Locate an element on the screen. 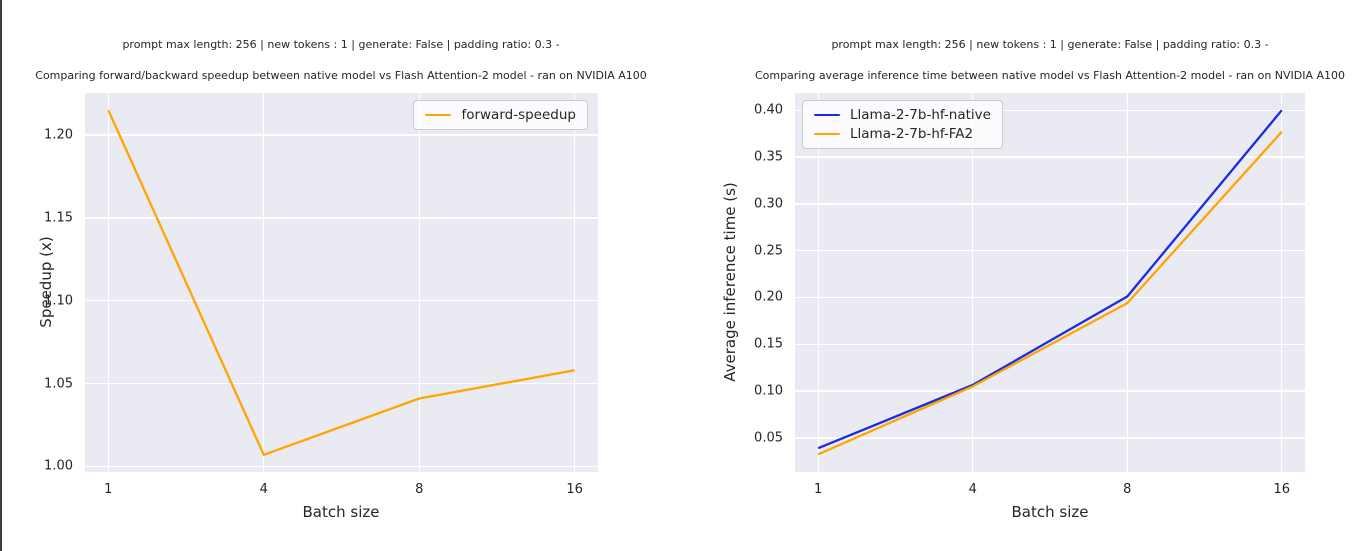 Image resolution: width=1368 pixels, height=551 pixels. legend-item: forward-speedup is located at coordinates (500, 115).